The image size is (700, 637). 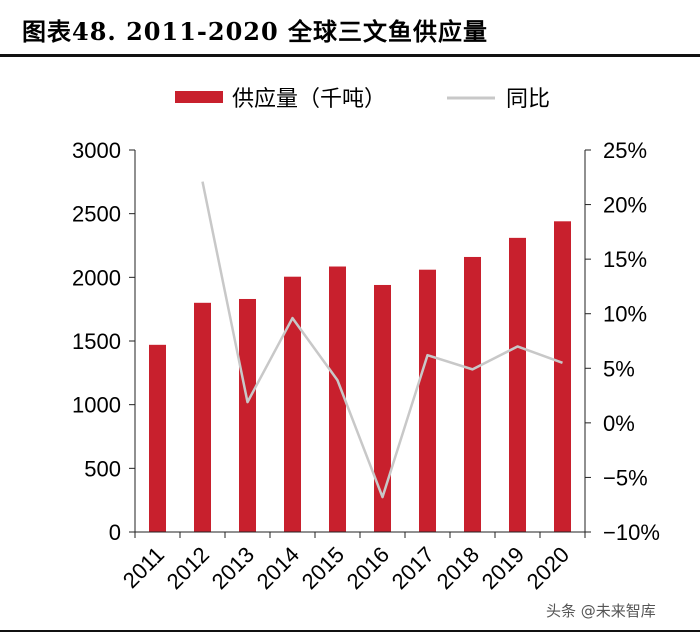 What do you see at coordinates (517, 385) in the screenshot?
I see `bar-2019` at bounding box center [517, 385].